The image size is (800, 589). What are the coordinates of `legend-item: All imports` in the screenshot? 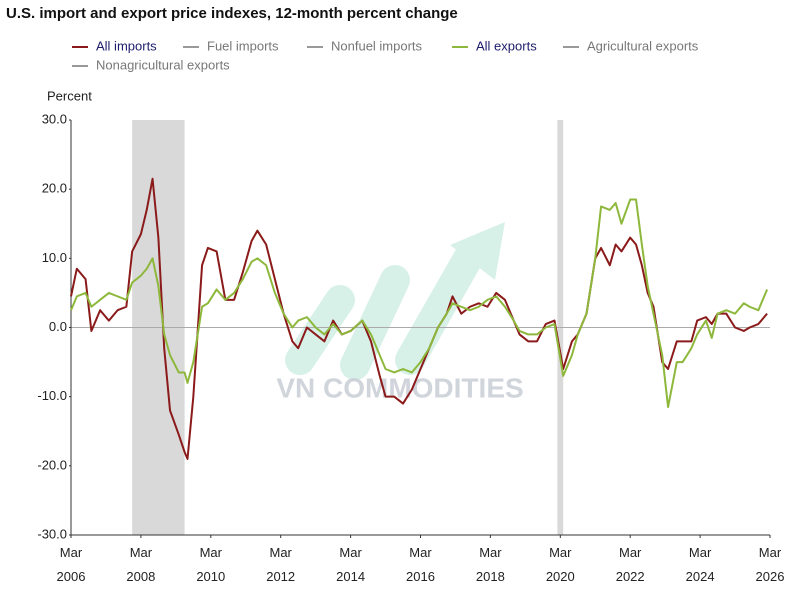 It's located at (114, 45).